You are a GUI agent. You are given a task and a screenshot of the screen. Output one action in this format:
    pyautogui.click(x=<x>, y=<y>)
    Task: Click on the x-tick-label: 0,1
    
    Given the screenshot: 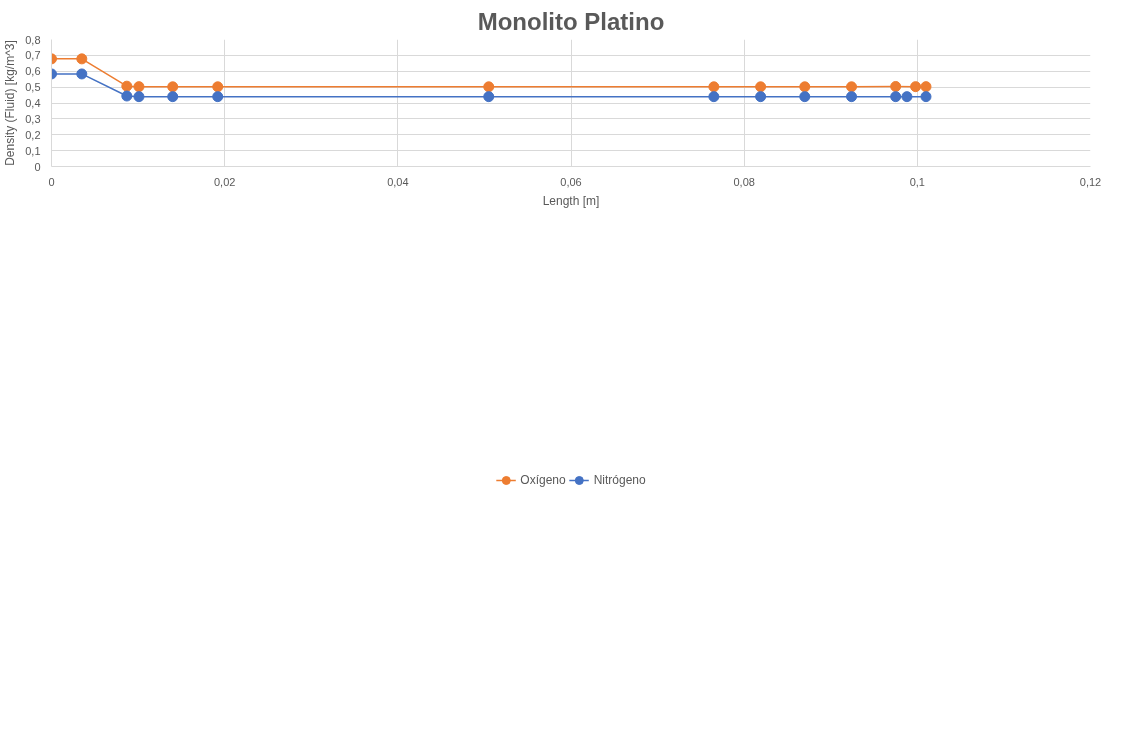 What is the action you would take?
    pyautogui.click(x=917, y=181)
    